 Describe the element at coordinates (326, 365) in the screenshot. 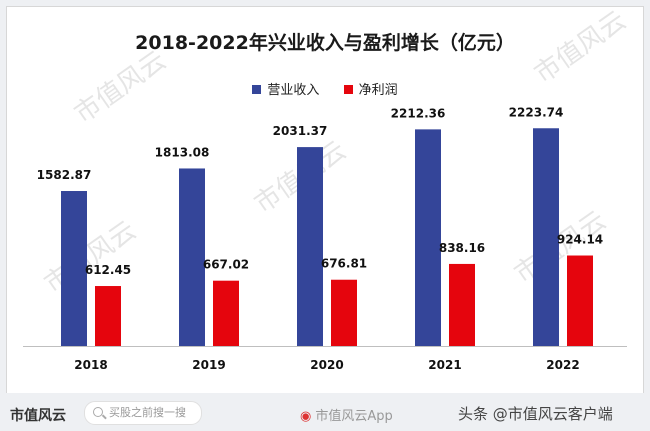

I see `x-tick-label-2020: 2020` at that location.